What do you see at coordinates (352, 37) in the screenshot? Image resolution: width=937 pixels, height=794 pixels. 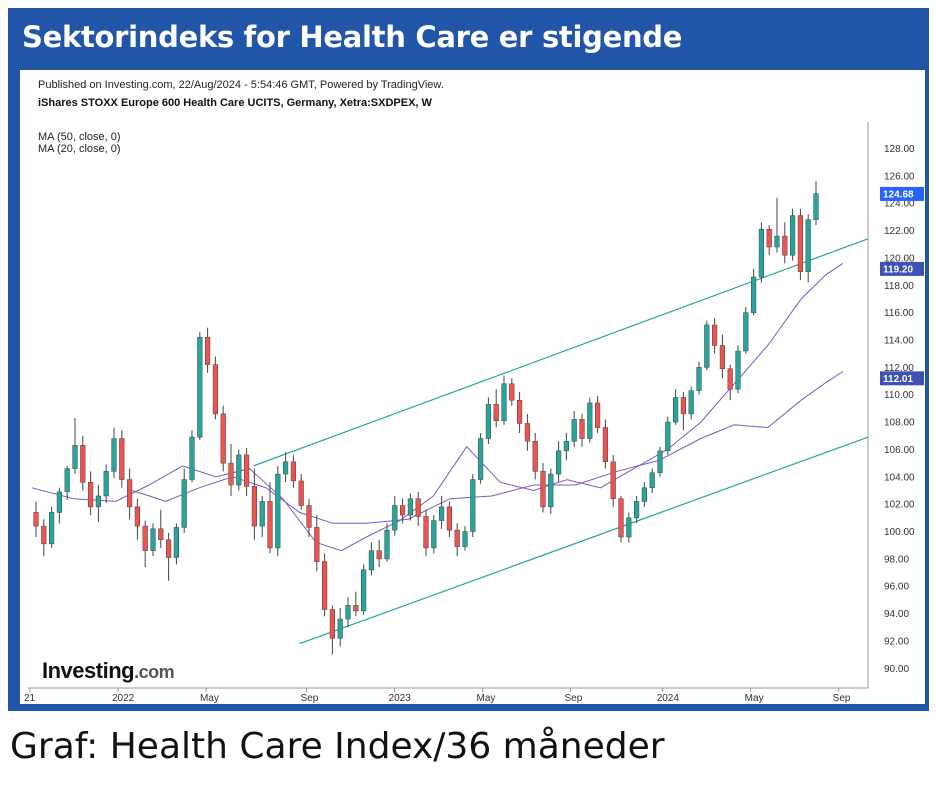 I see `banner-title: Sektorindeks for Health Care er stigende` at bounding box center [352, 37].